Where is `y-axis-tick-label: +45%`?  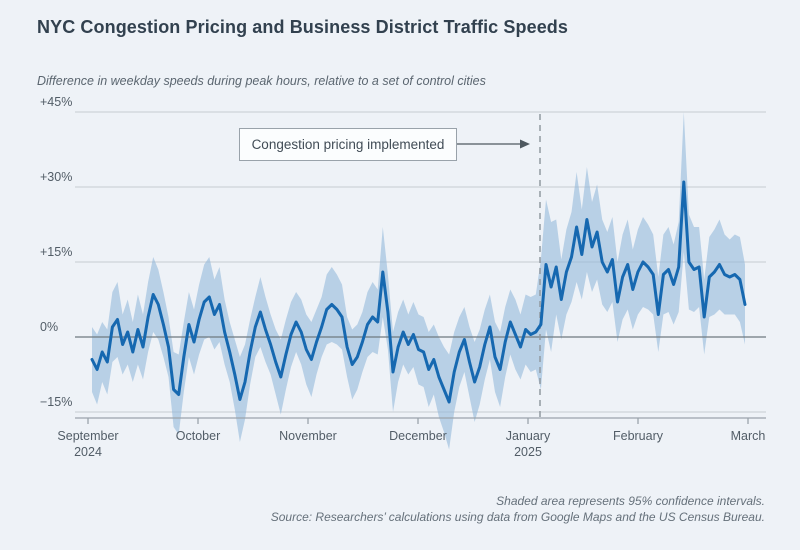
y-axis-tick-label: +45% is located at coordinates (56, 102).